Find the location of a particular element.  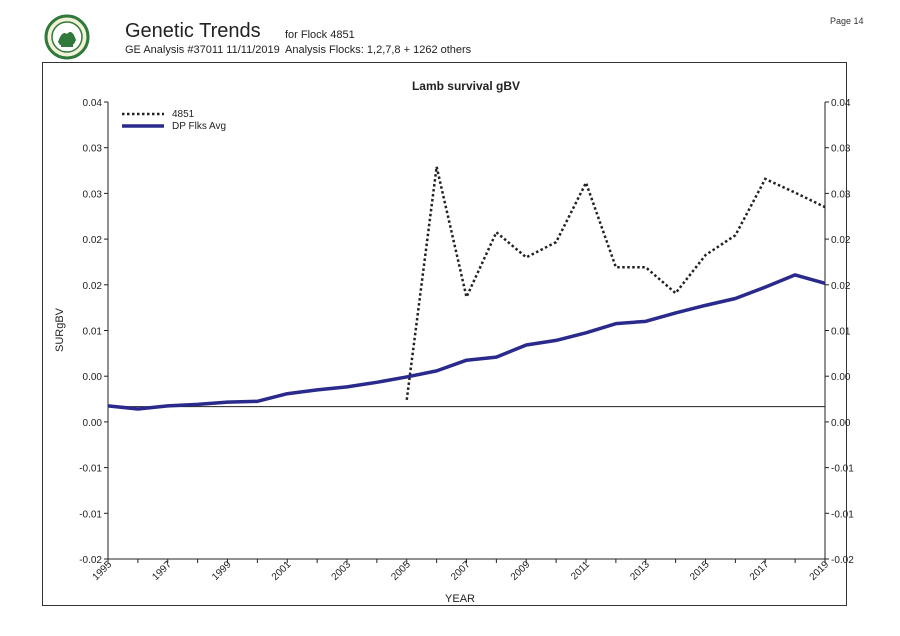

legend-label-4851: 4851 is located at coordinates (183, 114).